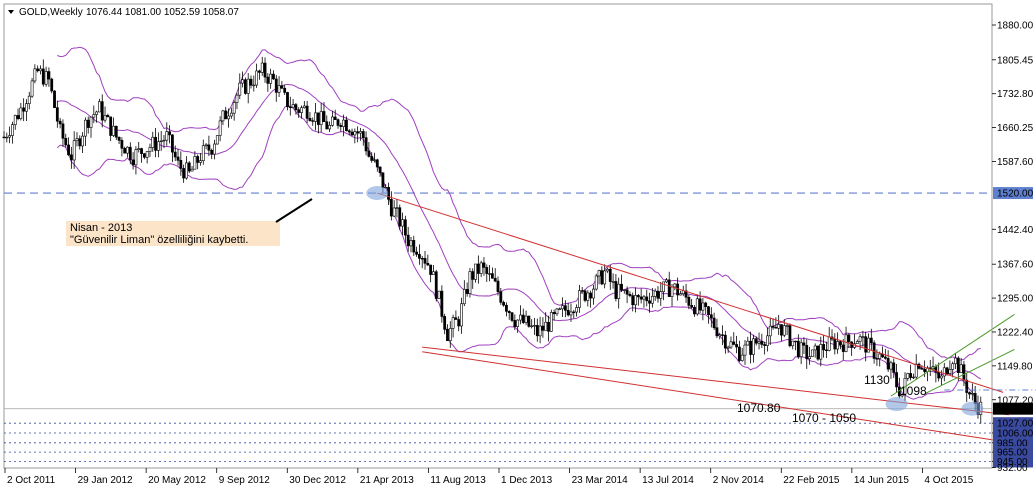 The width and height of the screenshot is (1036, 494). Describe the element at coordinates (11, 12) in the screenshot. I see `chart-menu-icon` at that location.